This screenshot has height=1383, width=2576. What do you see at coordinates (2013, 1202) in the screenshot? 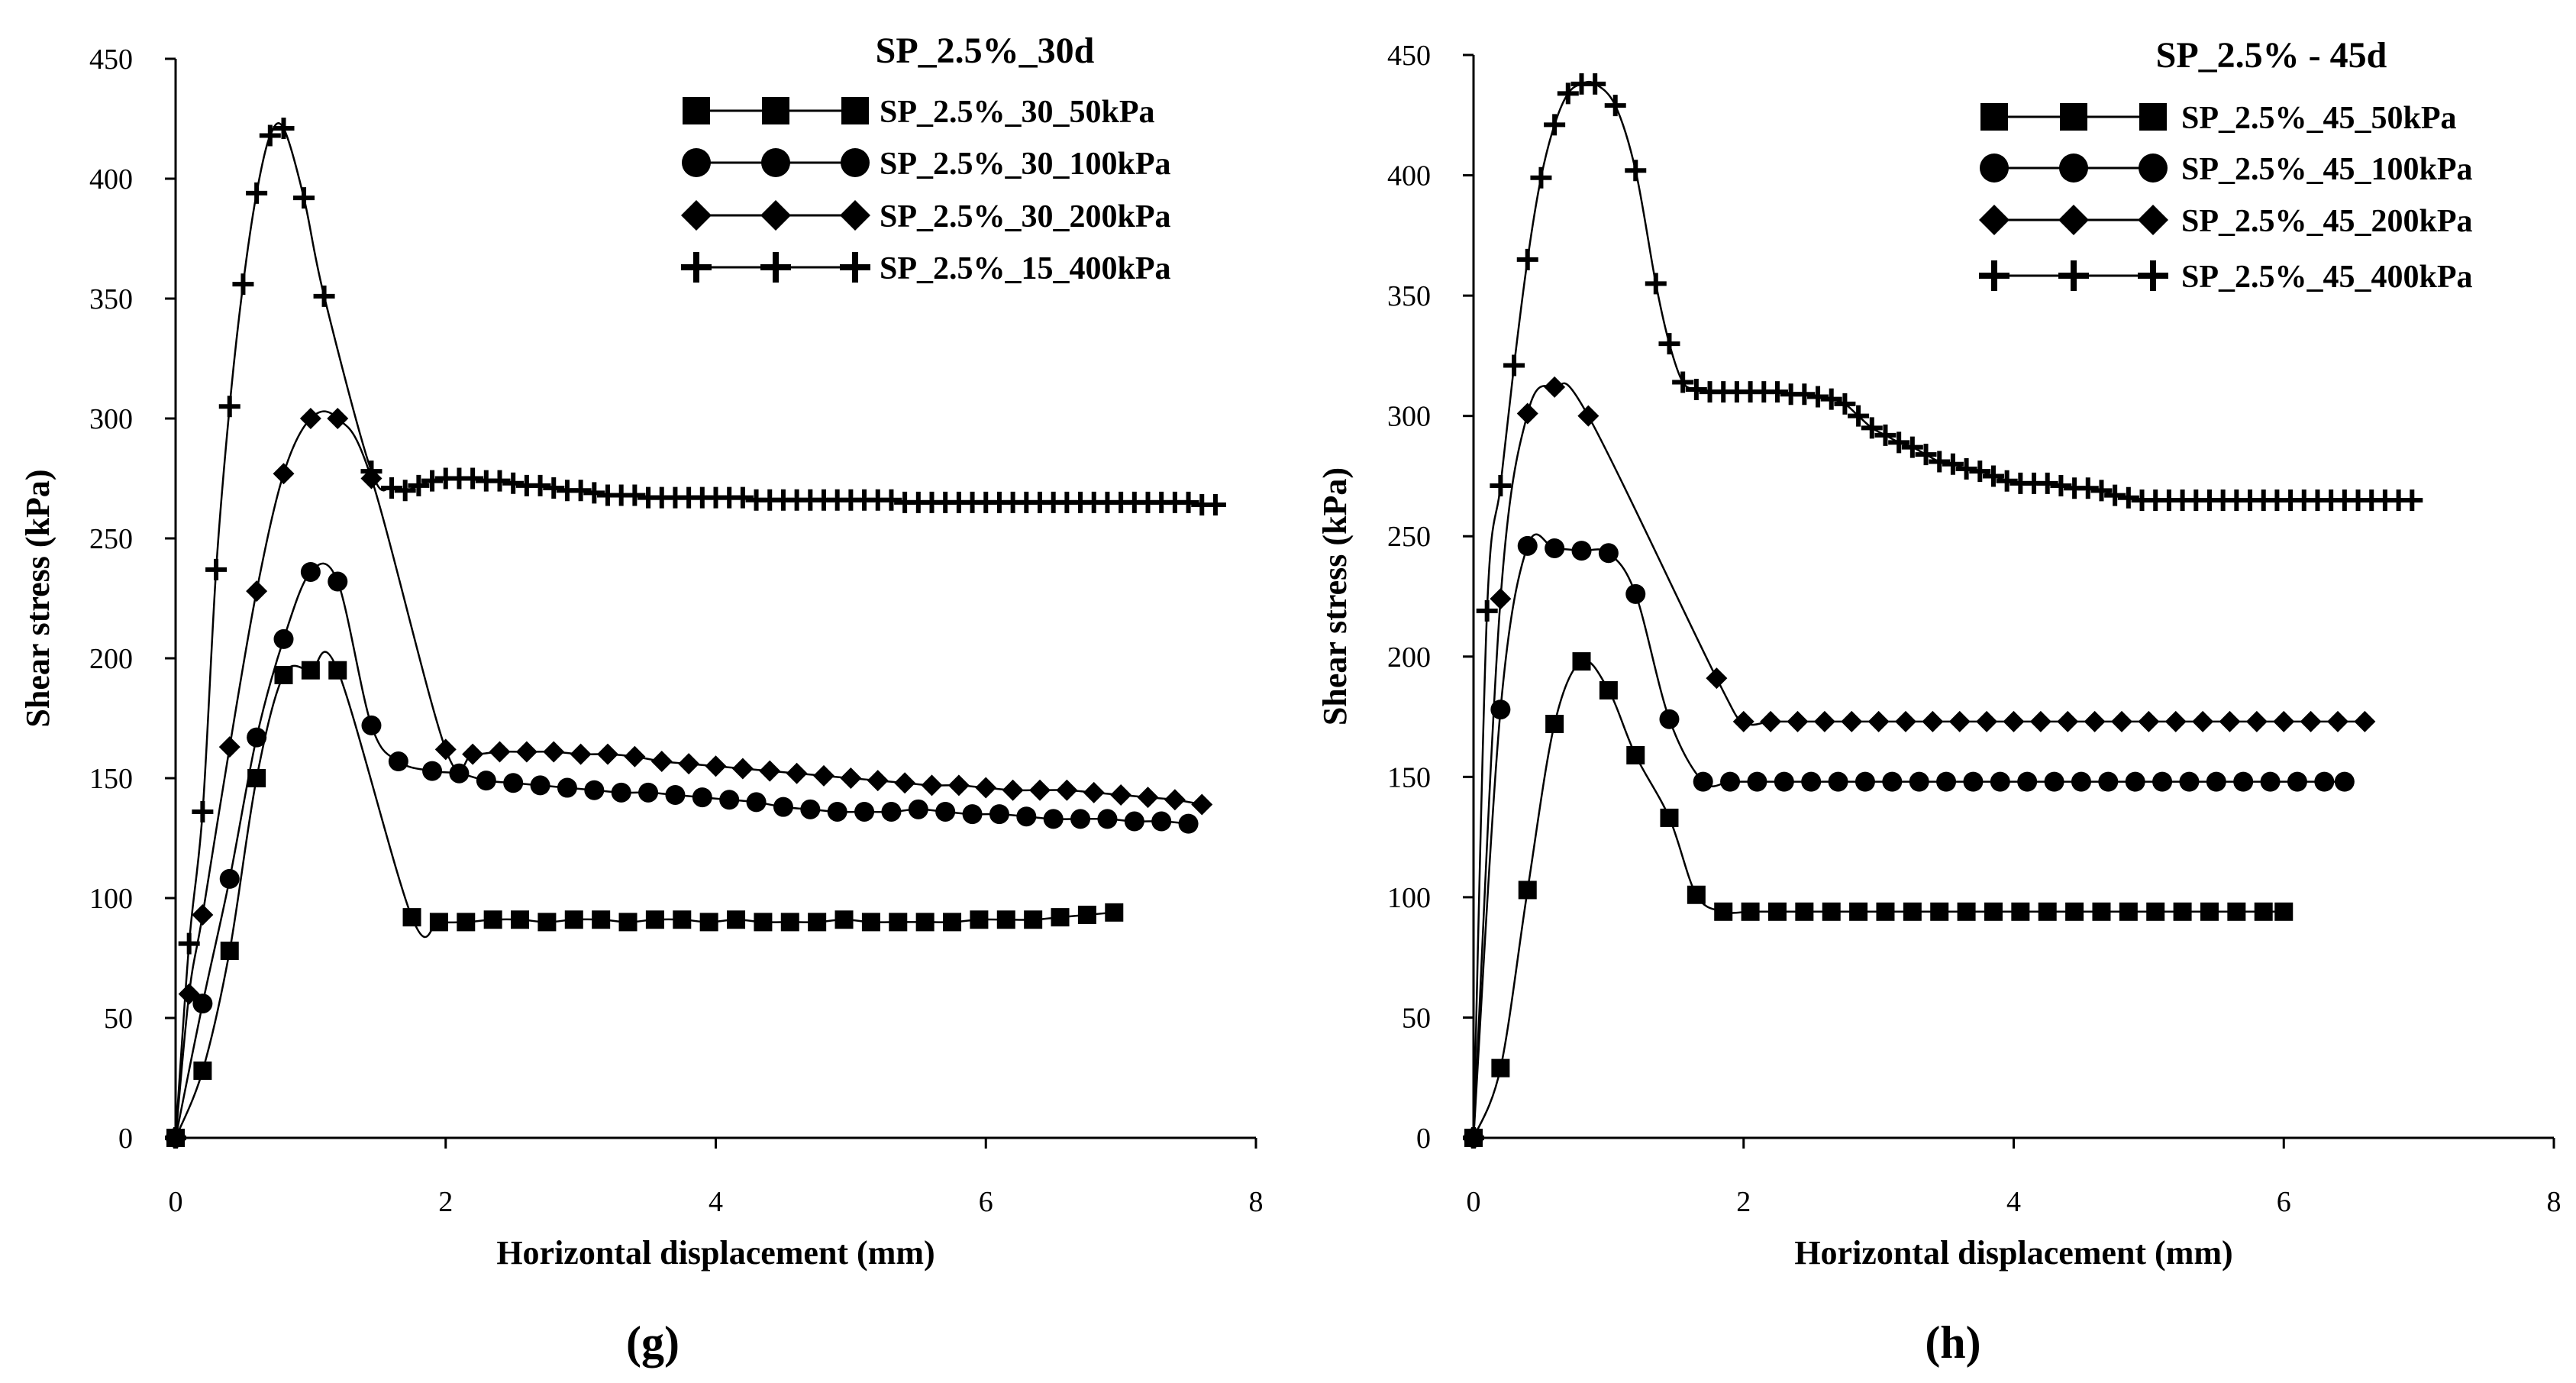
I see `x-tick-label: 4` at bounding box center [2013, 1202].